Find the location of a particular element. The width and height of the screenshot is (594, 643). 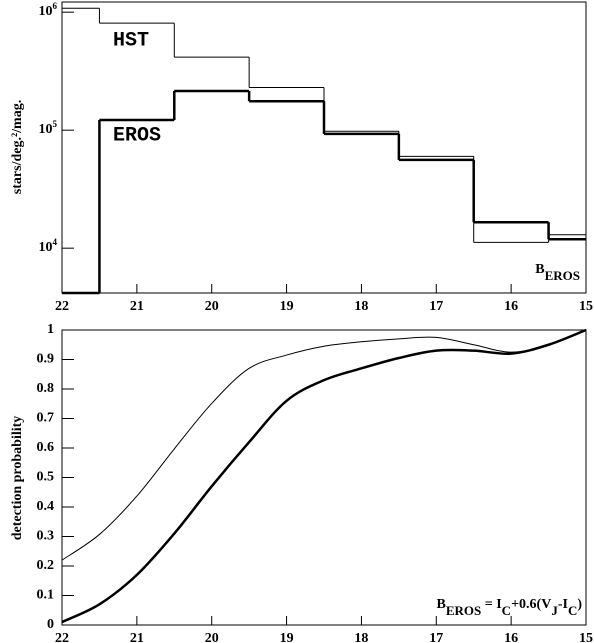

tick-exponent: 5 is located at coordinates (55, 124).